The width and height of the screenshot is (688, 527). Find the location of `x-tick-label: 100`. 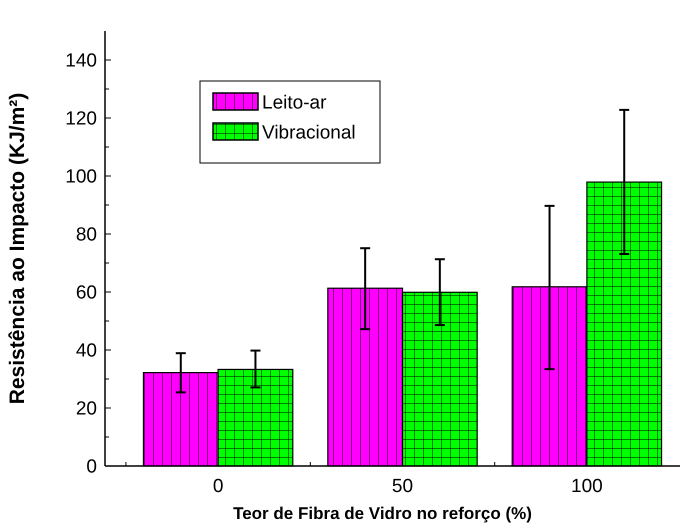

x-tick-label: 100 is located at coordinates (587, 486).